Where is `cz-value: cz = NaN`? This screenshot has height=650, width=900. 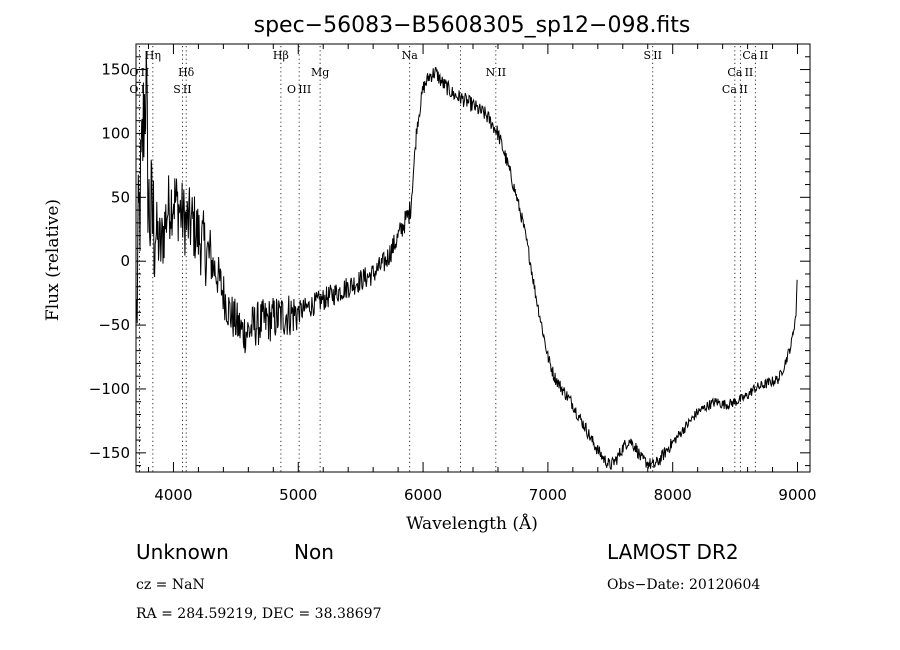 cz-value: cz = NaN is located at coordinates (170, 585).